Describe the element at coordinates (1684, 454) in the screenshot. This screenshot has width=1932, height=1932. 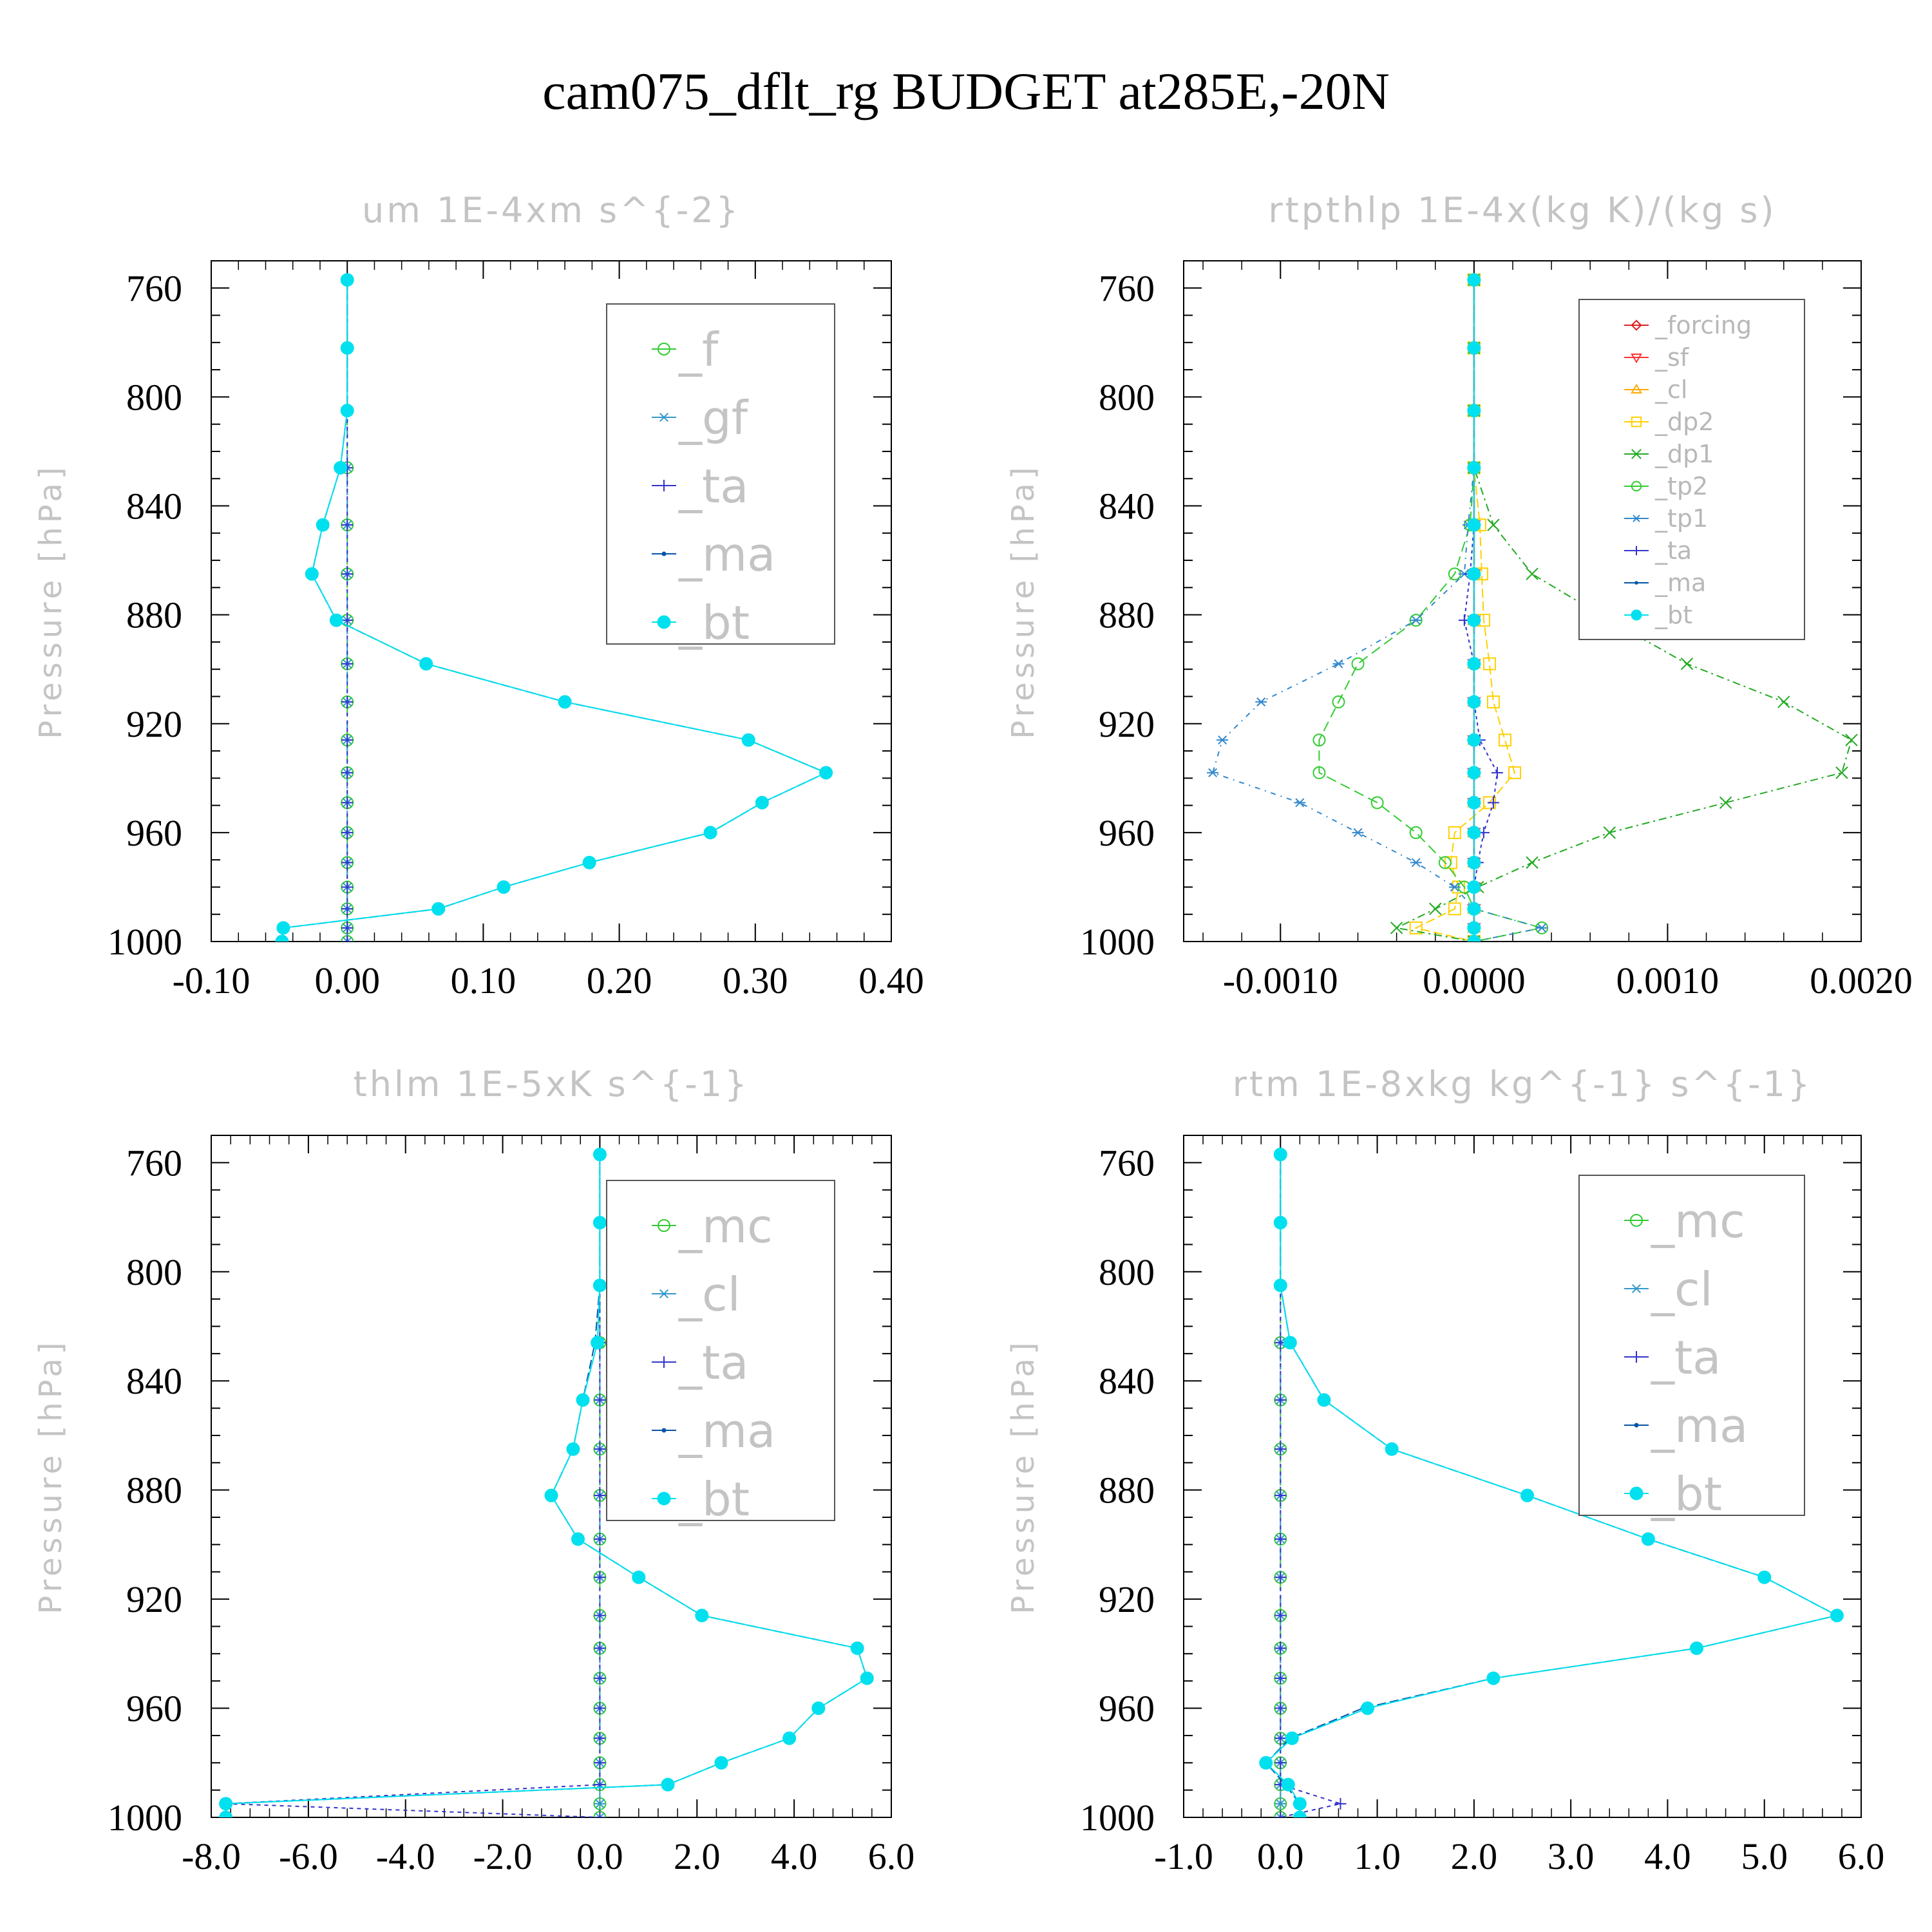
I see `legend-label: _dp1` at that location.